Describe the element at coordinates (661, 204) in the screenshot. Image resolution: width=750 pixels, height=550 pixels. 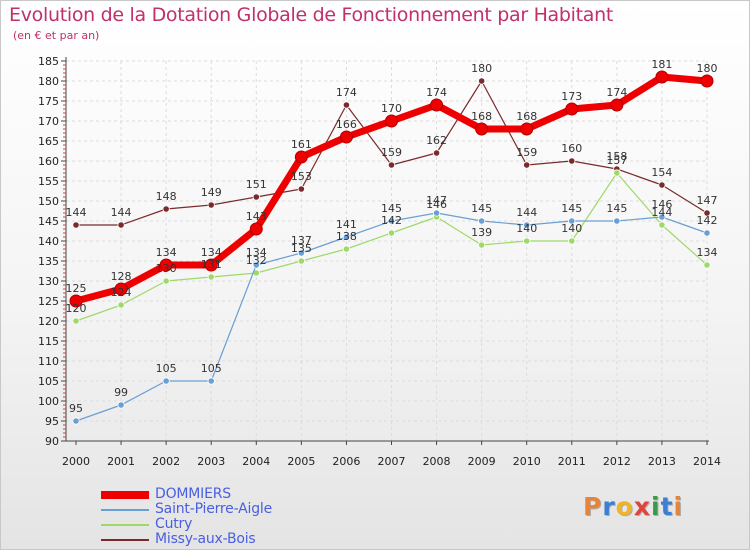
I see `data-label-saint-pierre-aigle: 146` at that location.